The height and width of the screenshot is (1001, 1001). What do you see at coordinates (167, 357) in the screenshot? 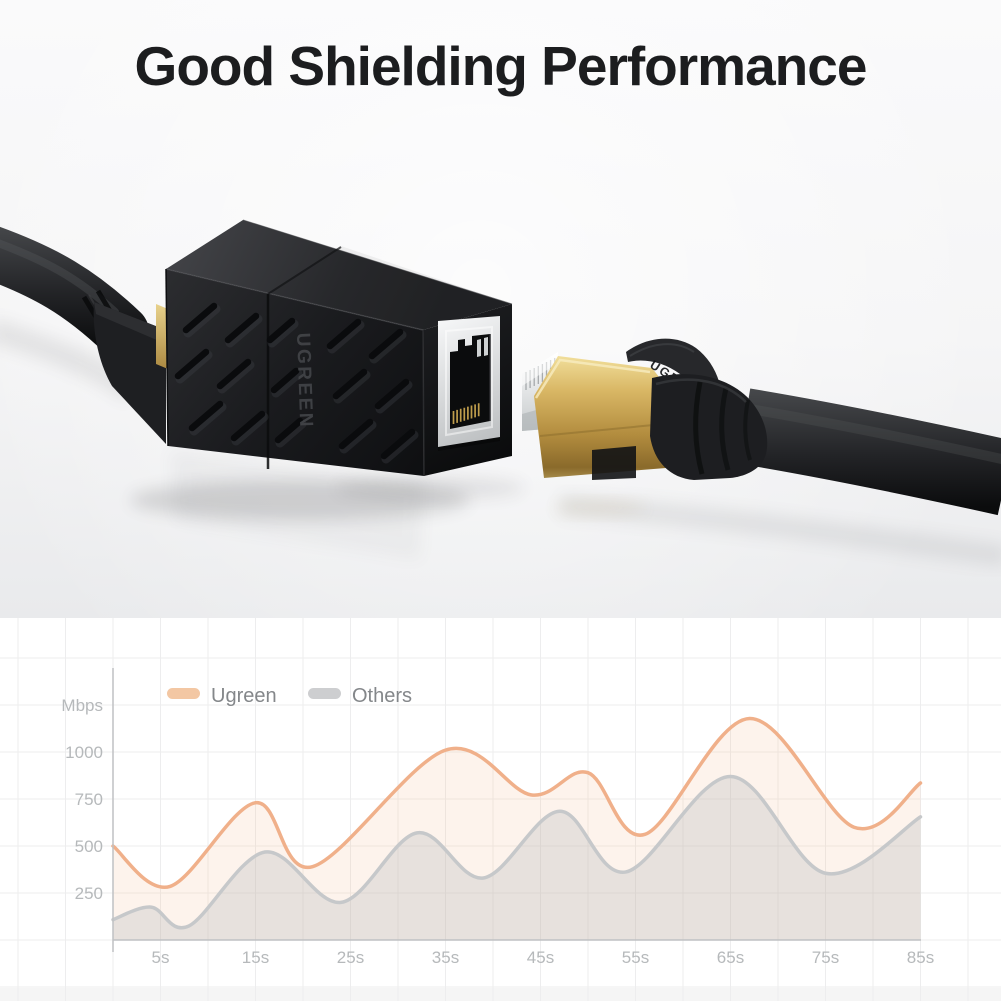
I see `left-edge` at bounding box center [167, 357].